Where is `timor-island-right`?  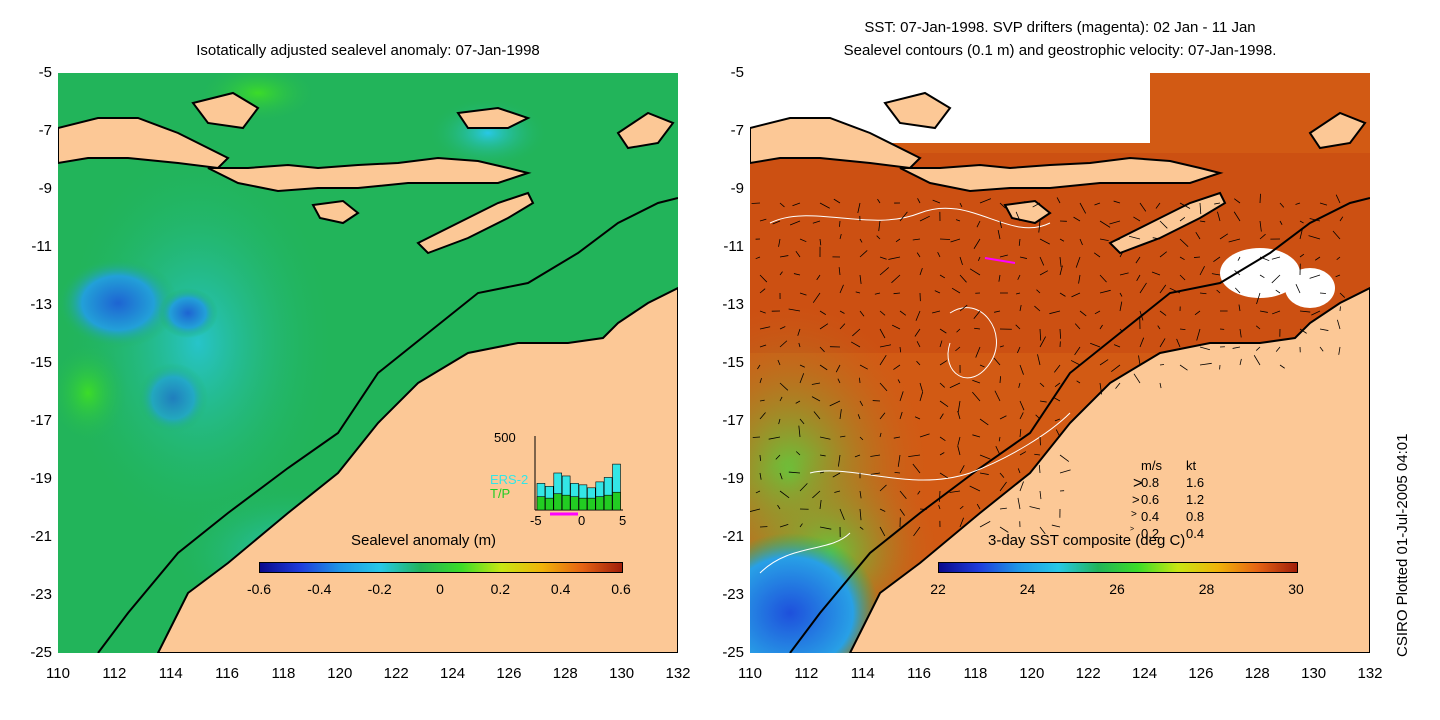 timor-island-right is located at coordinates (1167, 223).